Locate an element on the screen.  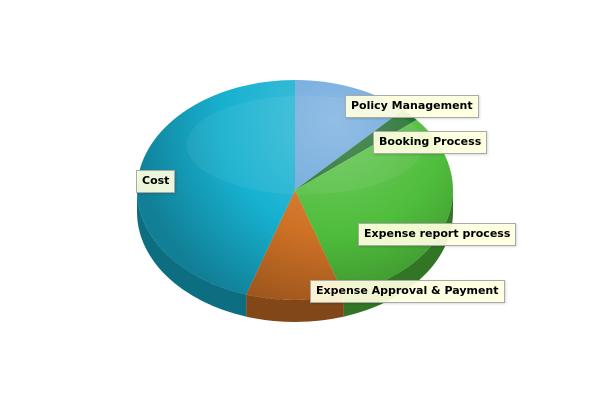
pie-slice-cost is located at coordinates (216, 187).